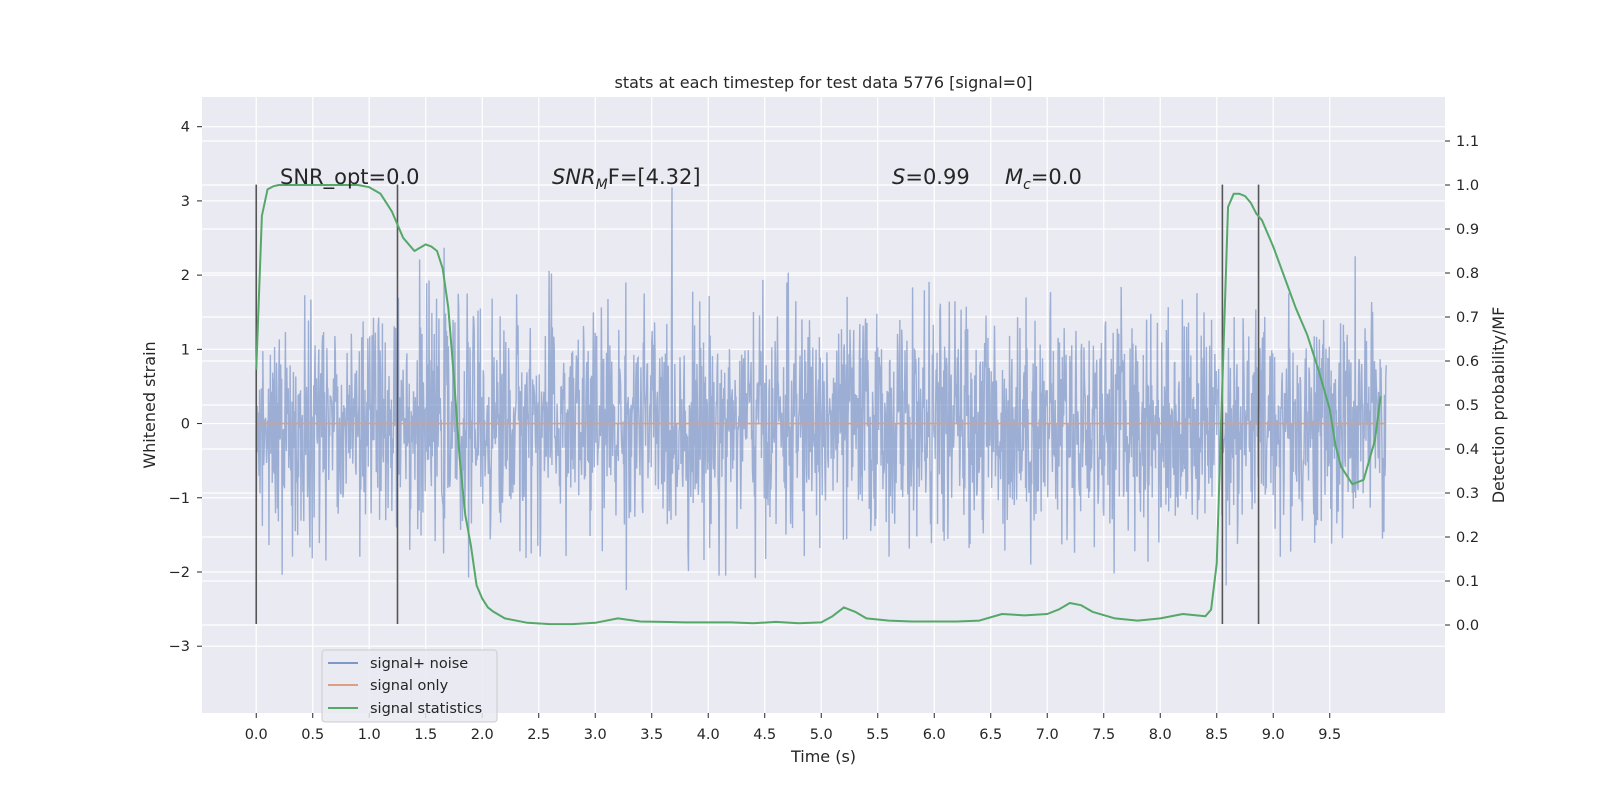 The width and height of the screenshot is (1600, 800). What do you see at coordinates (602, 185) in the screenshot?
I see `annotation-snr-mf-subscript: M` at bounding box center [602, 185].